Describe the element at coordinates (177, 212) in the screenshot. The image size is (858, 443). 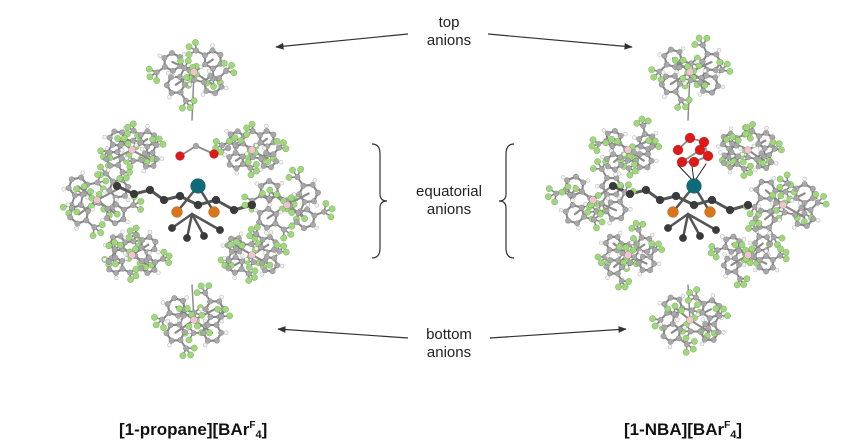
I see `phosphorus-atom` at that location.